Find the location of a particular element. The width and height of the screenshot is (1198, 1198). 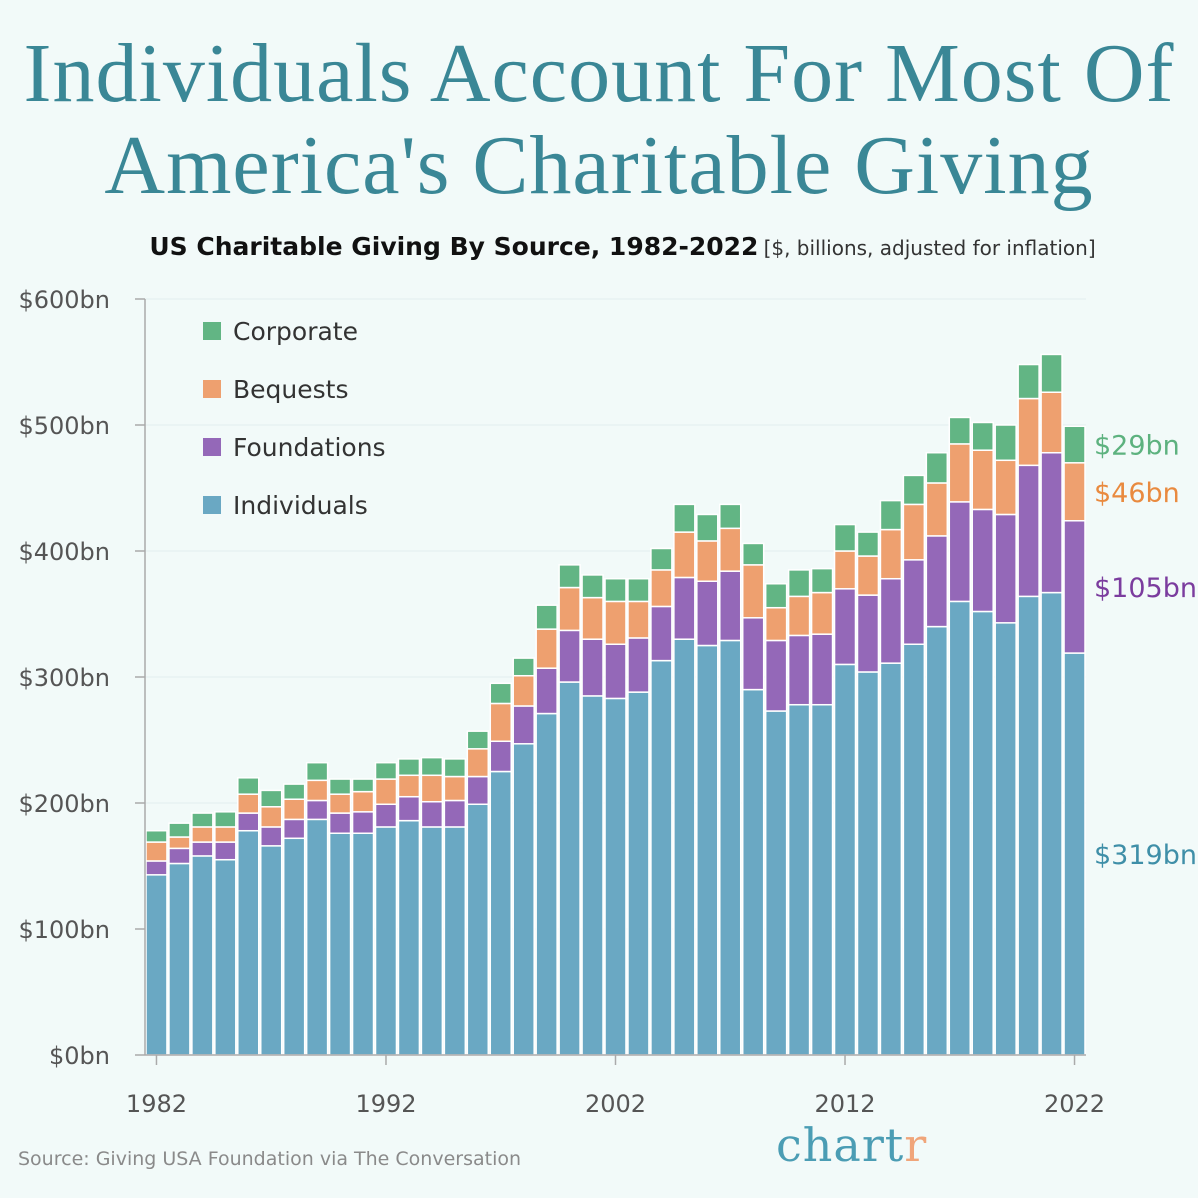

bar-foundations-2022 is located at coordinates (1074, 587).